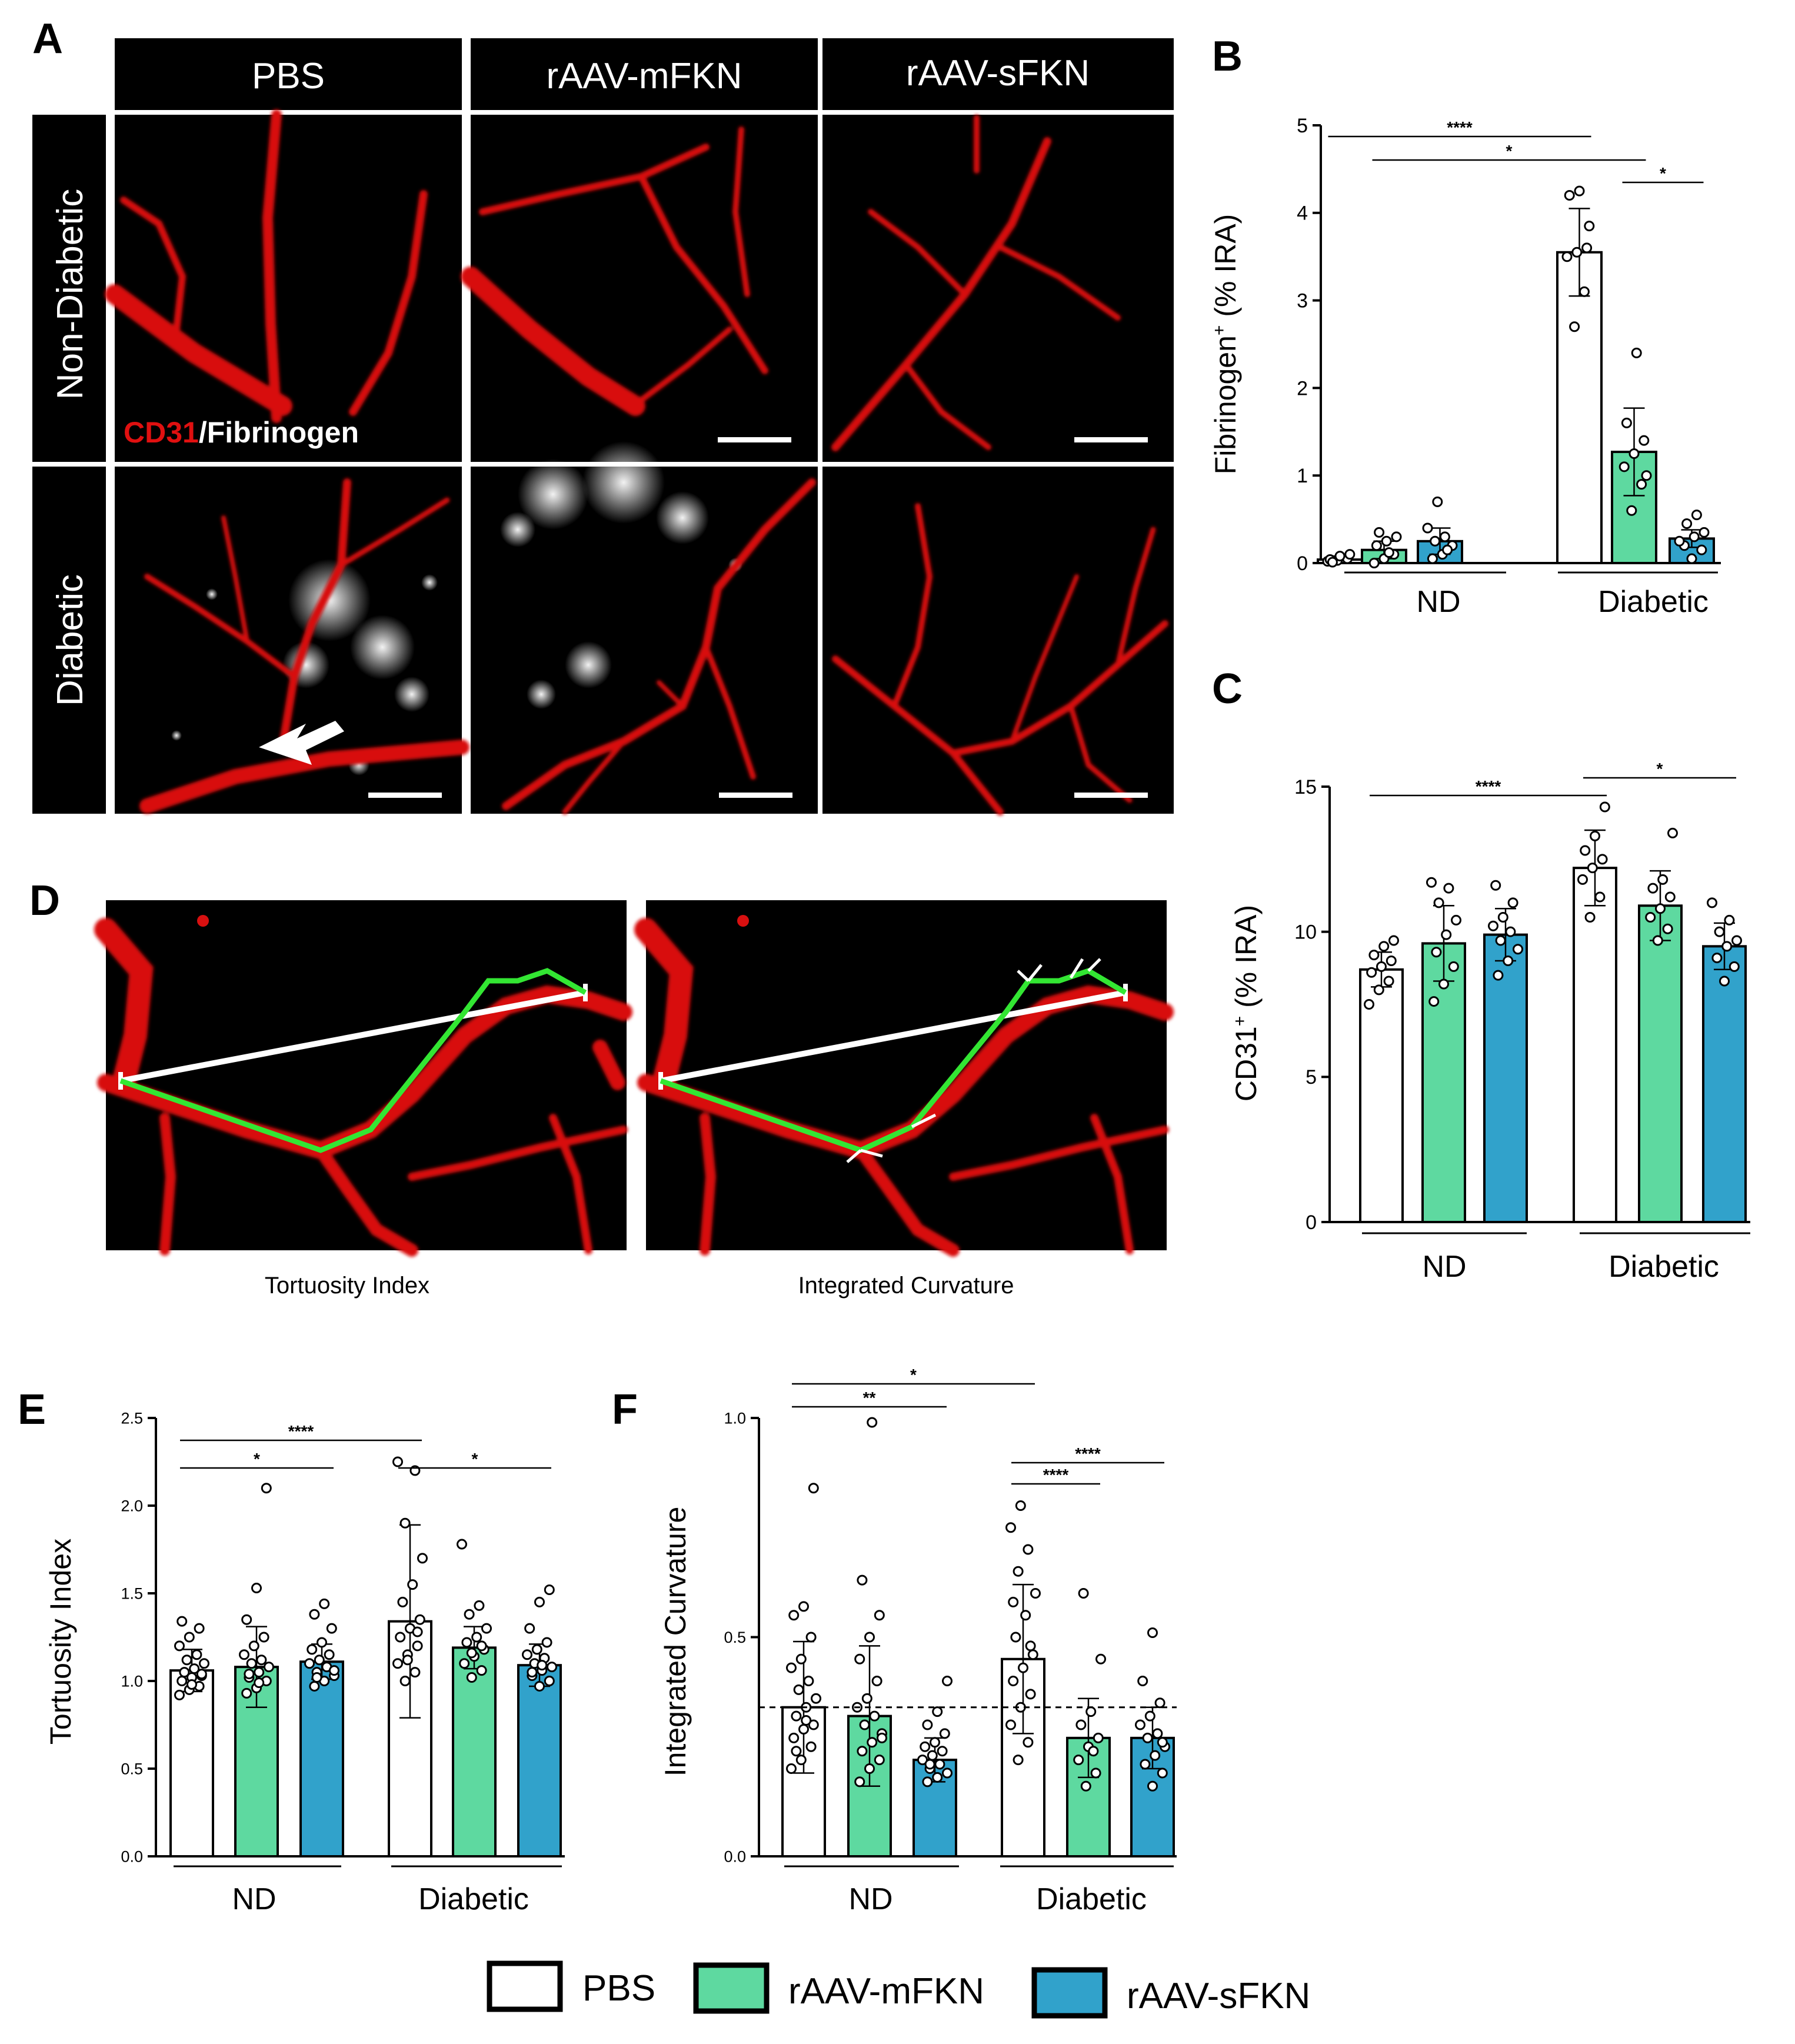 The height and width of the screenshot is (2044, 1795). Describe the element at coordinates (1302, 388) in the screenshot. I see `y-tick-label: 2` at that location.